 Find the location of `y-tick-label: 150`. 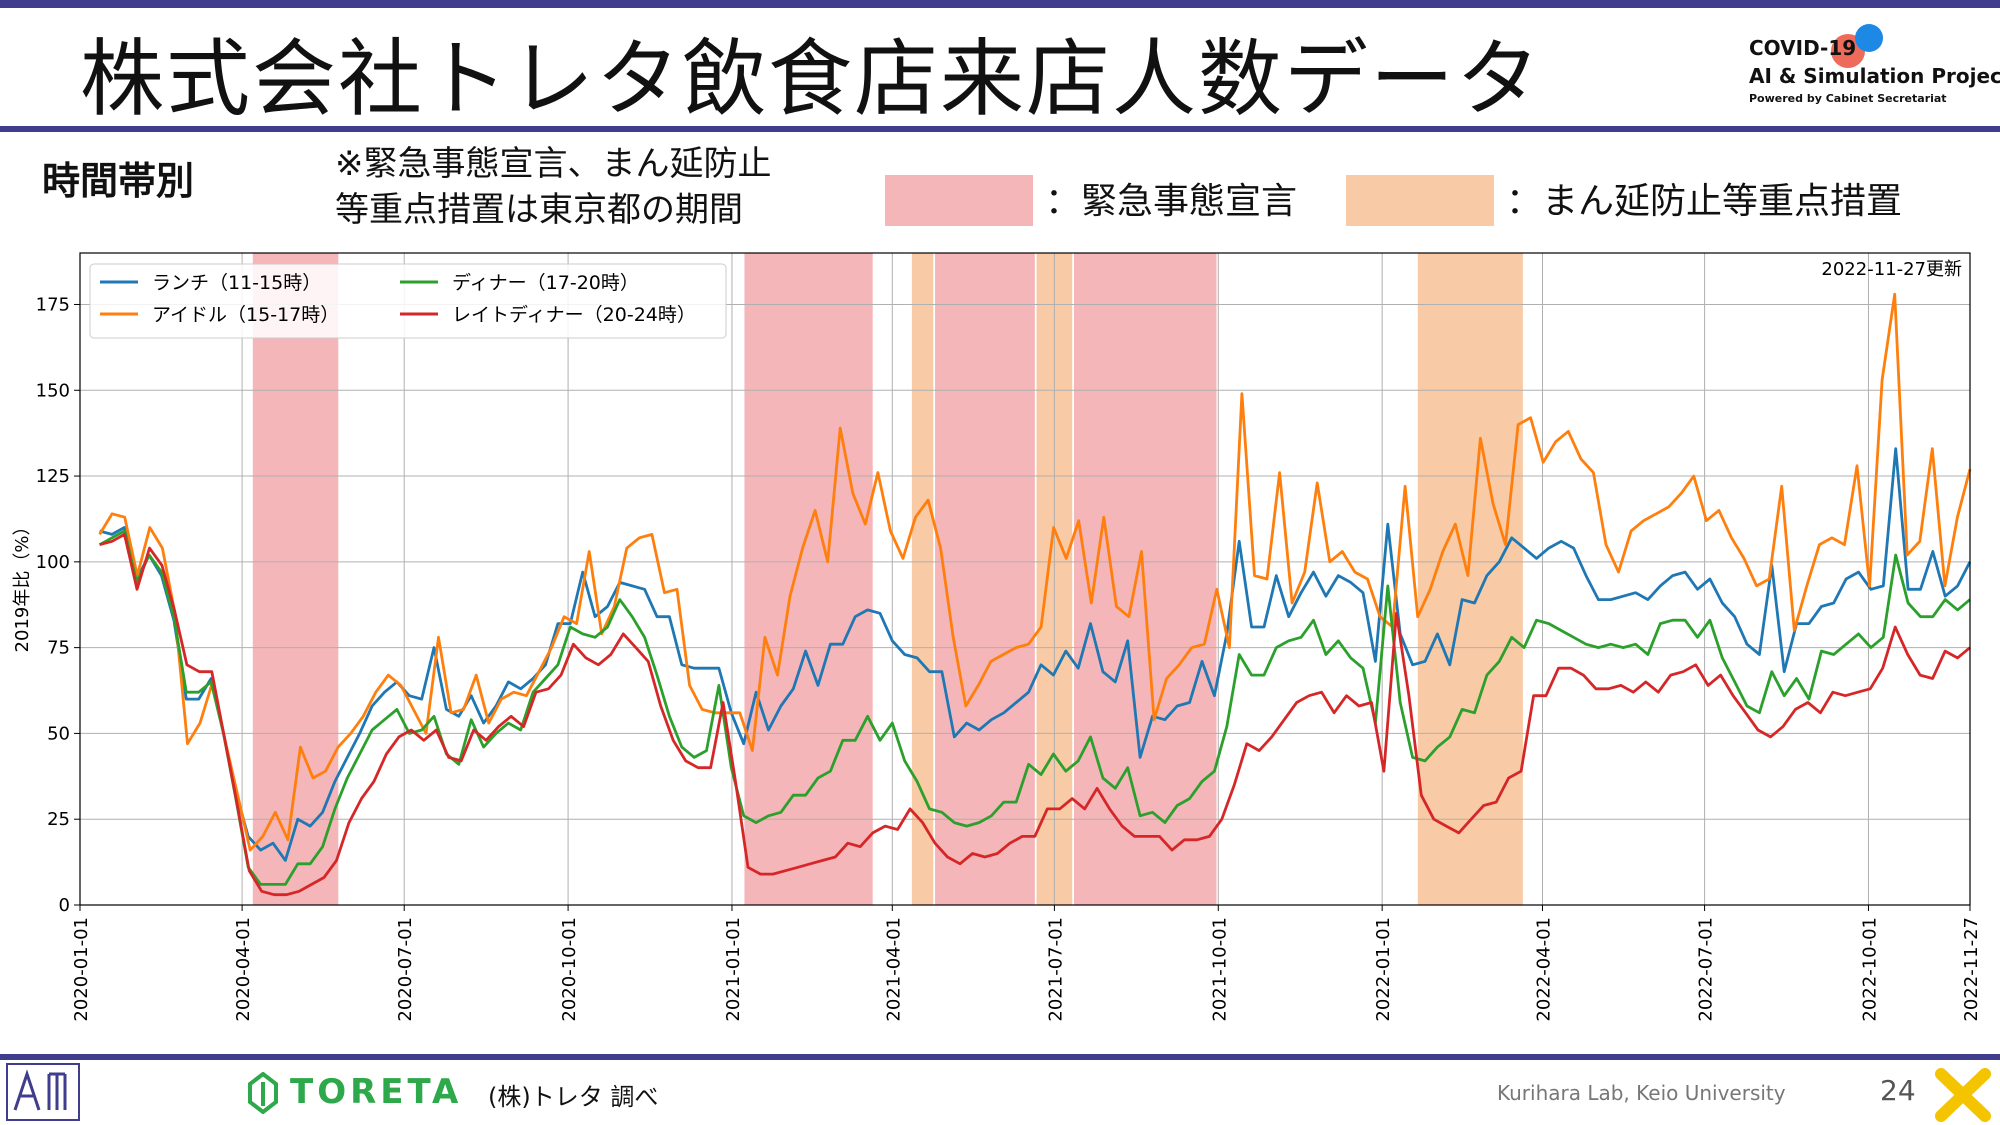

y-tick-label: 150 is located at coordinates (53, 390).